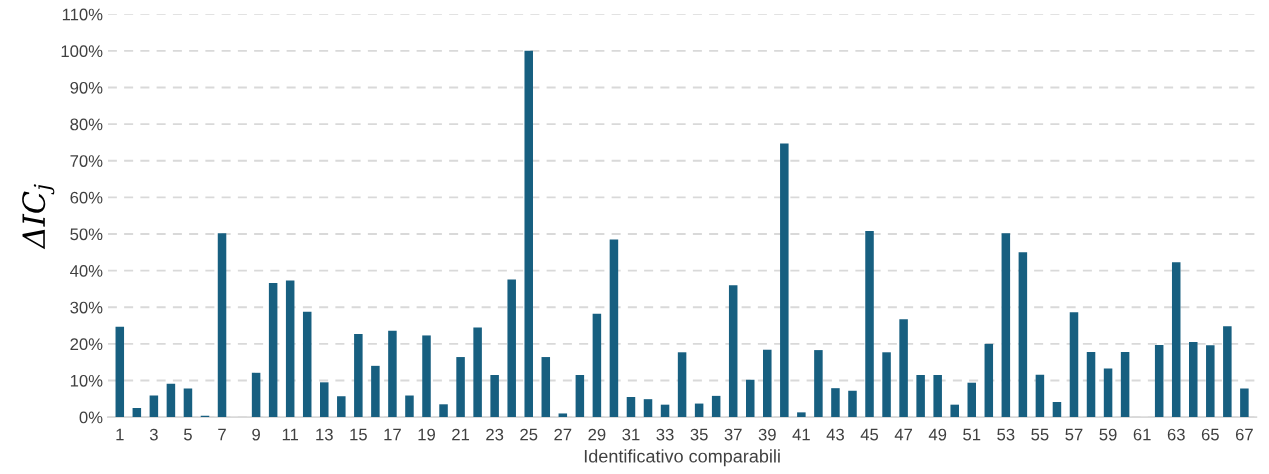 The height and width of the screenshot is (474, 1269). What do you see at coordinates (82, 51) in the screenshot?
I see `y-tick-label: 100%` at bounding box center [82, 51].